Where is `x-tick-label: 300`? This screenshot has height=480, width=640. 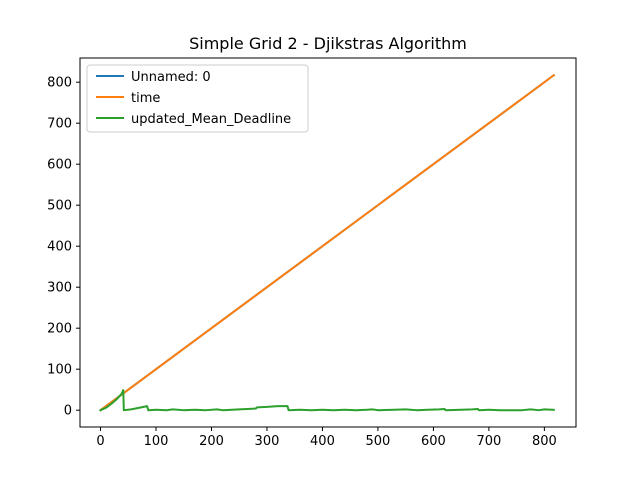 x-tick-label: 300 is located at coordinates (267, 441).